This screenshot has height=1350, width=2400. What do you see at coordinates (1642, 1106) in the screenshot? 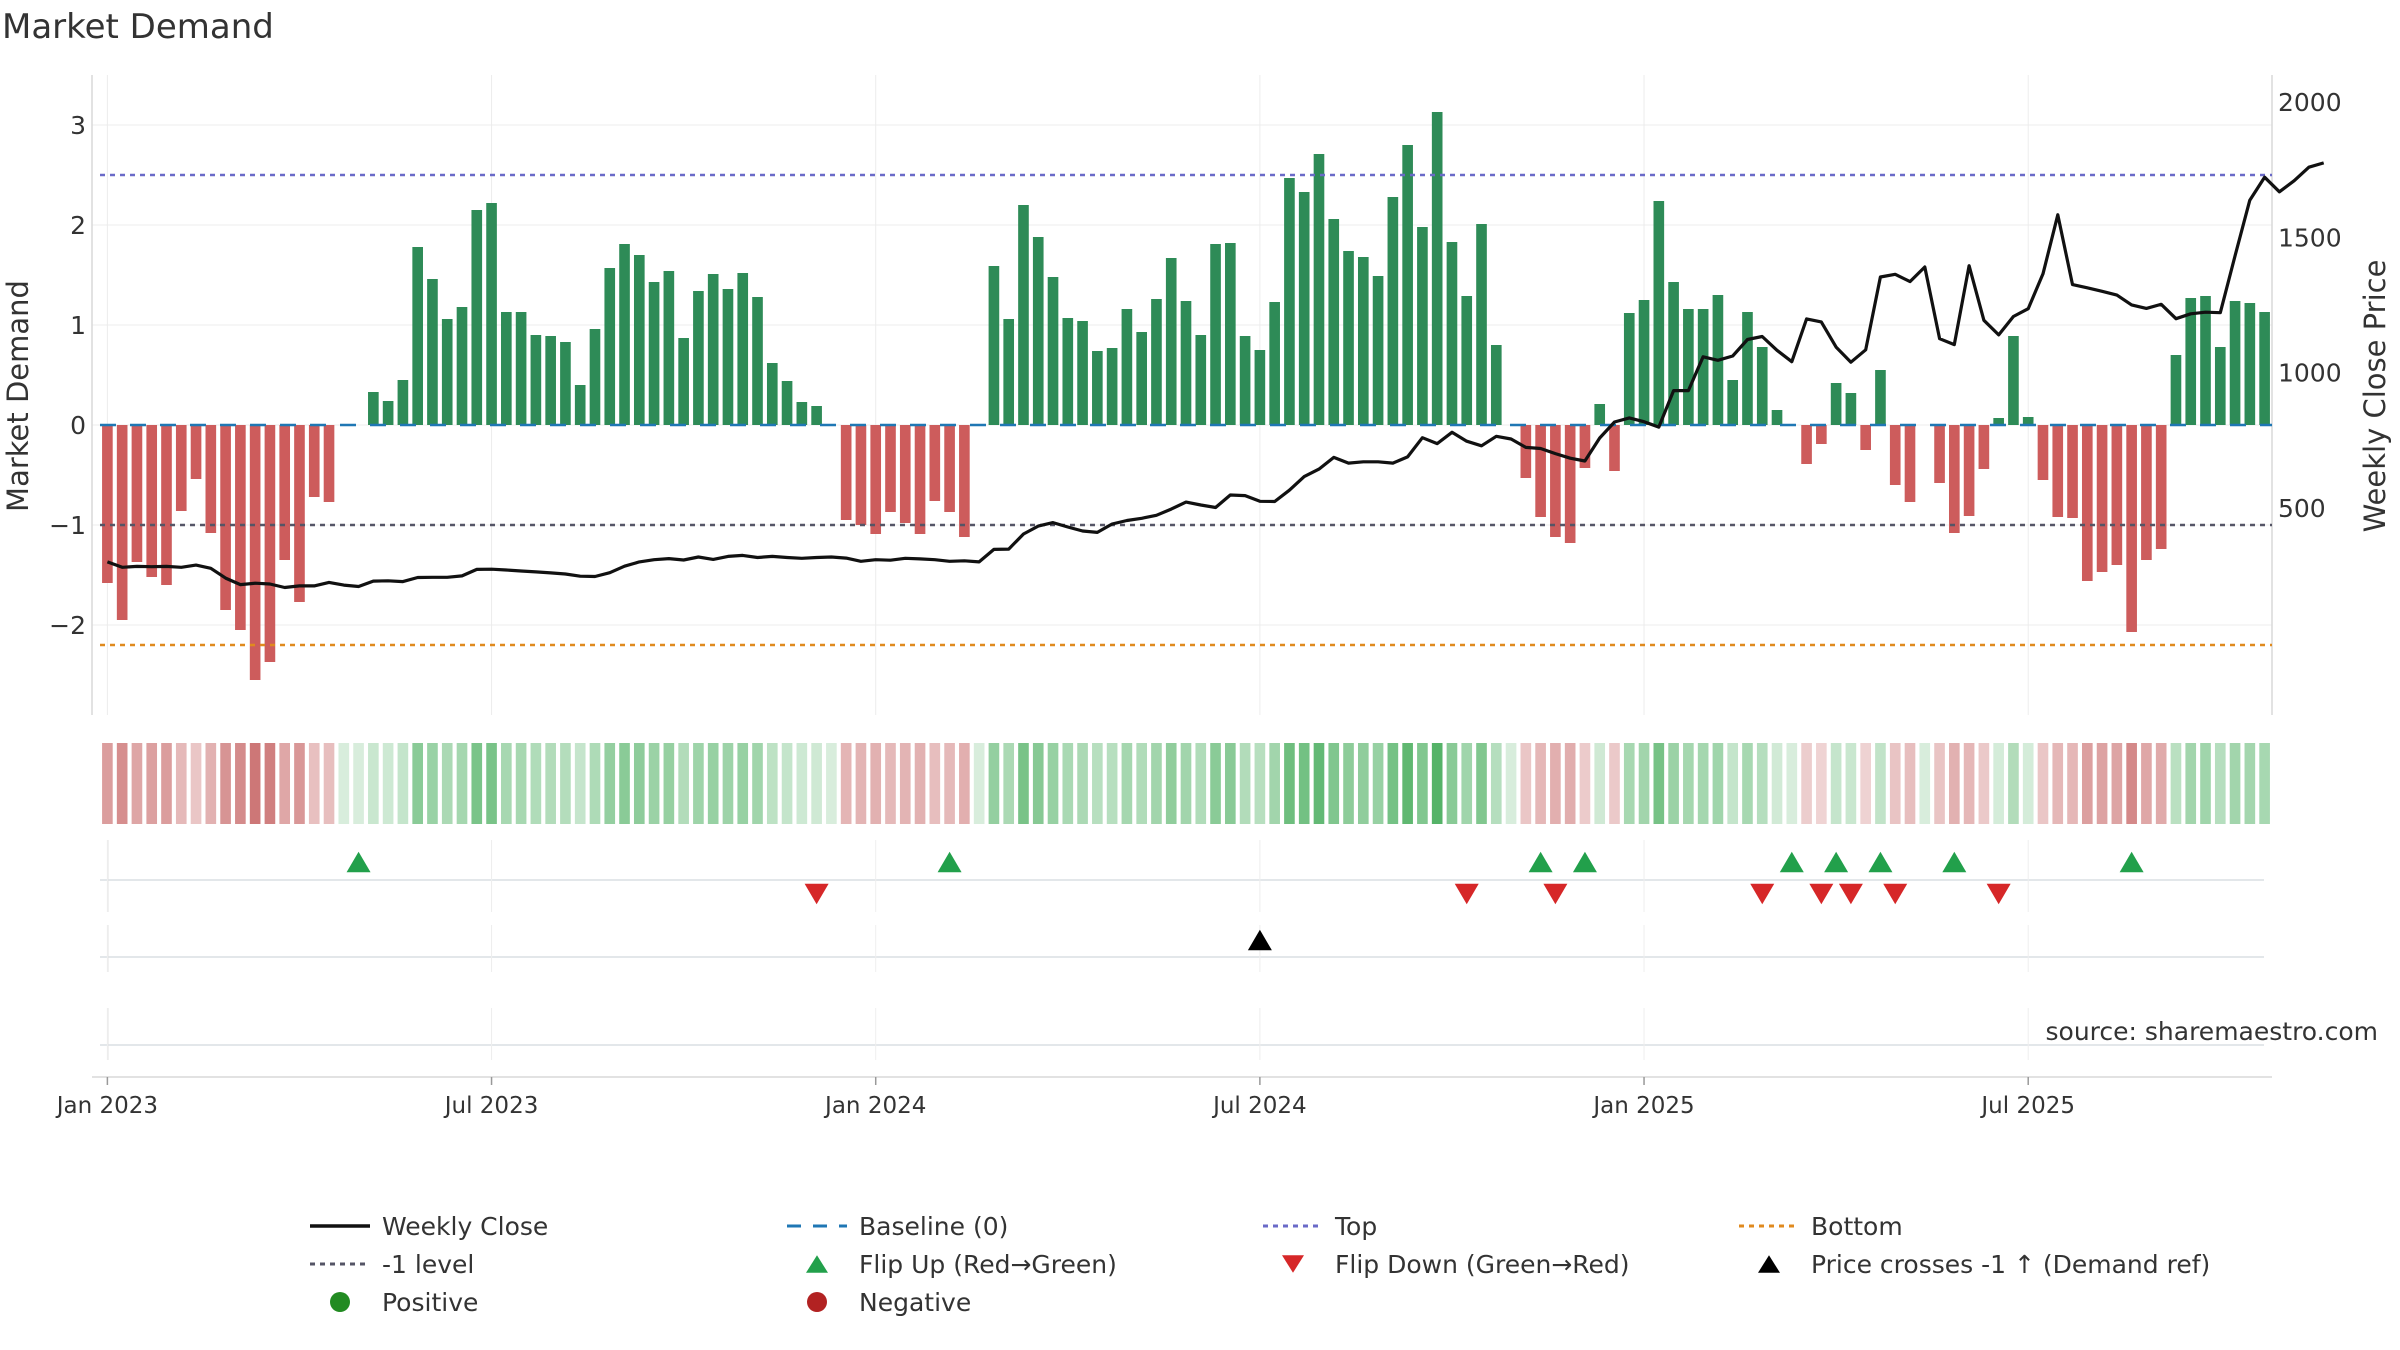
I see `x-tick-label: Jan 2025` at bounding box center [1642, 1106].